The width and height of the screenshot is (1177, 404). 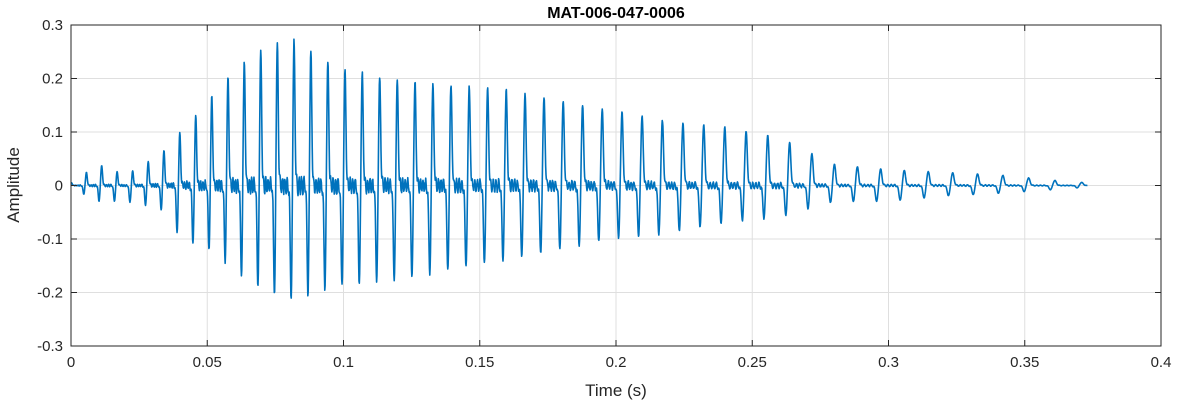 What do you see at coordinates (616, 362) in the screenshot?
I see `x-tick-label: 0.2` at bounding box center [616, 362].